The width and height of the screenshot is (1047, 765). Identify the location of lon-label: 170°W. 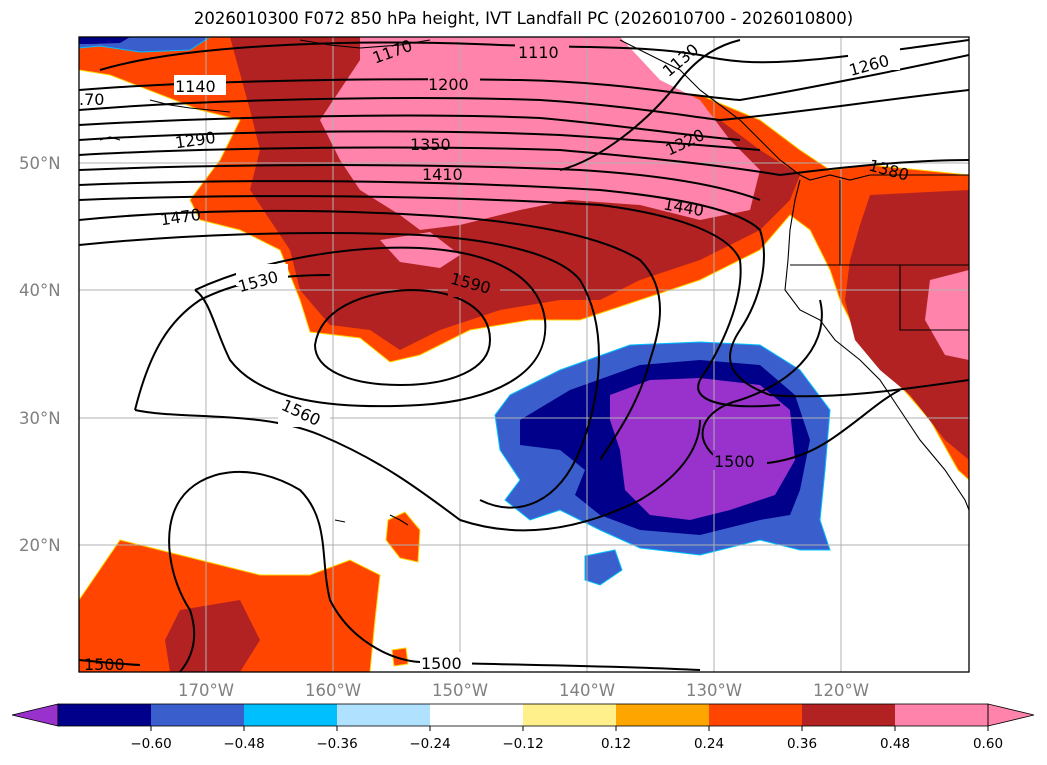
(206, 690).